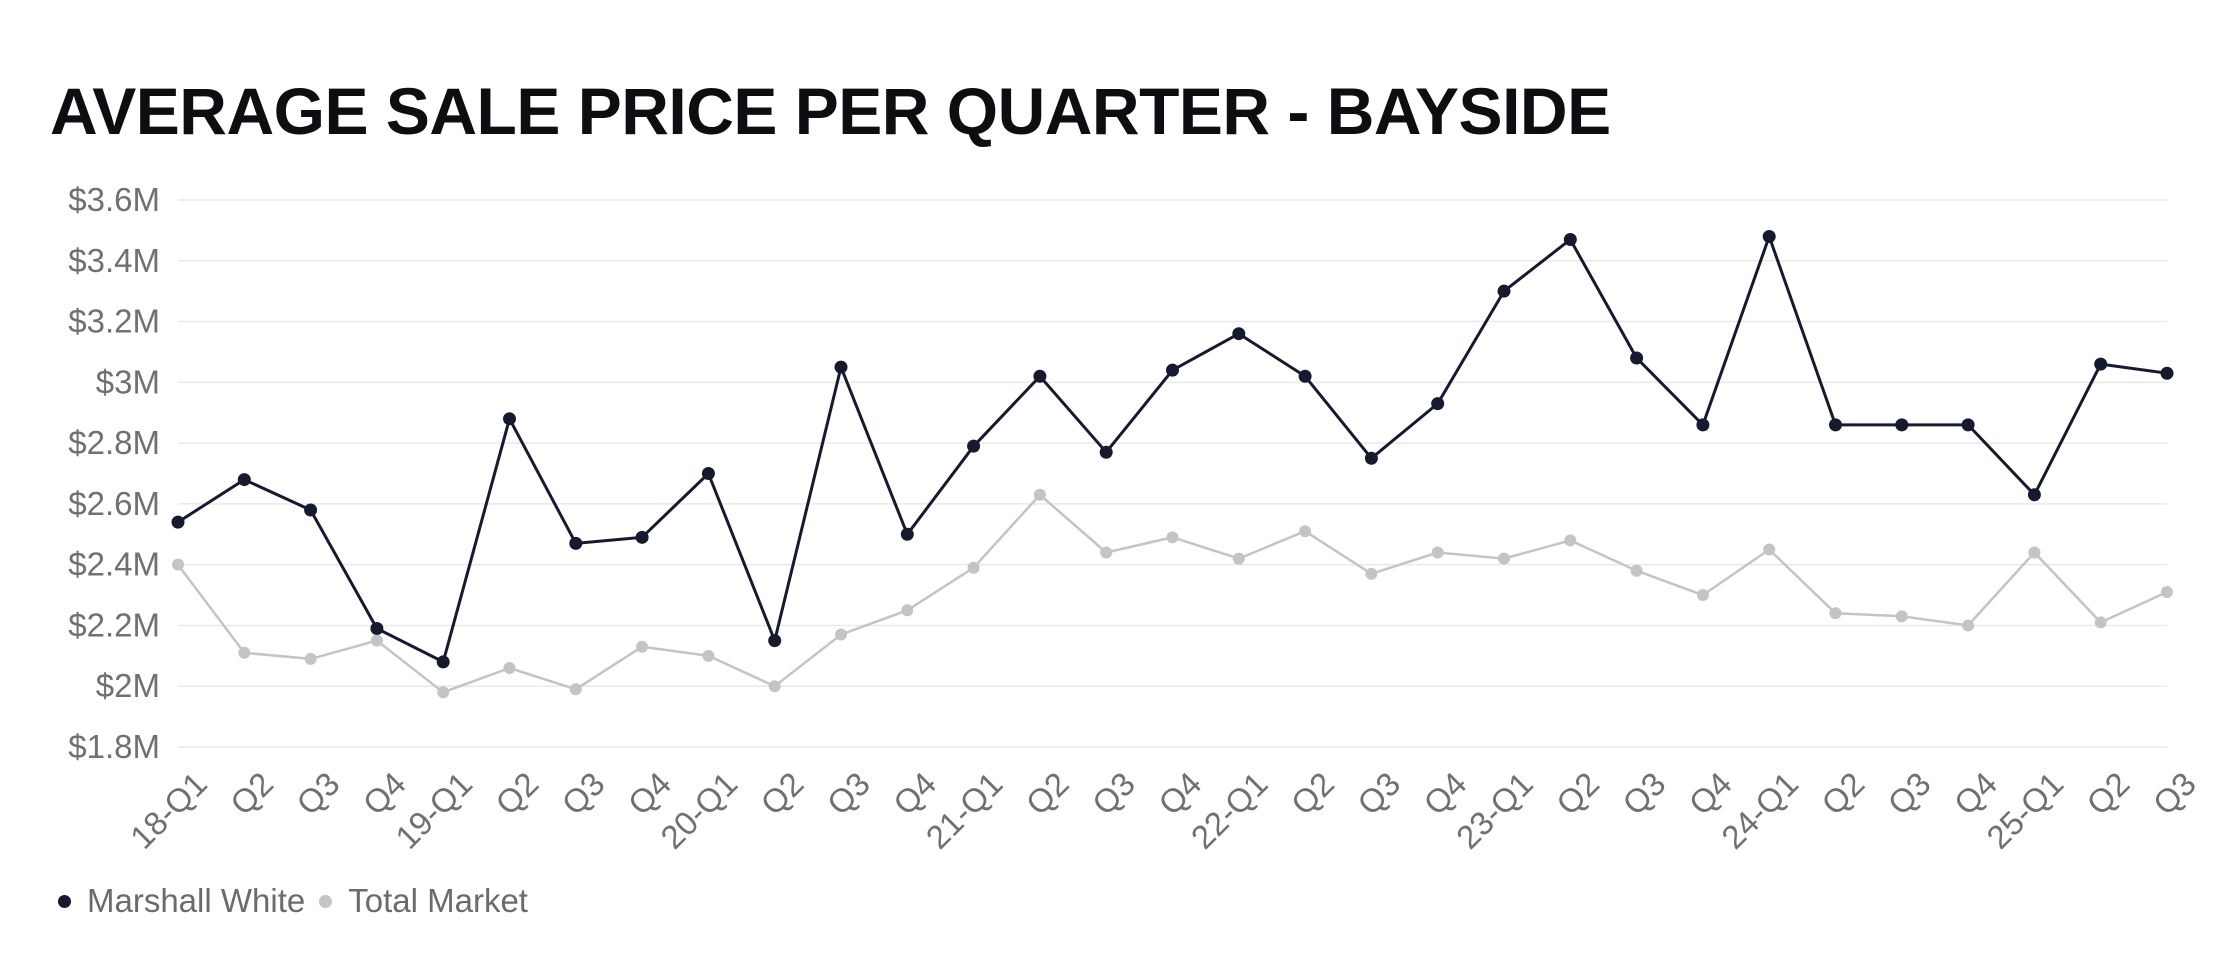 This screenshot has width=2213, height=961. What do you see at coordinates (698, 810) in the screenshot?
I see `x-tick-label: 20-Q1` at bounding box center [698, 810].